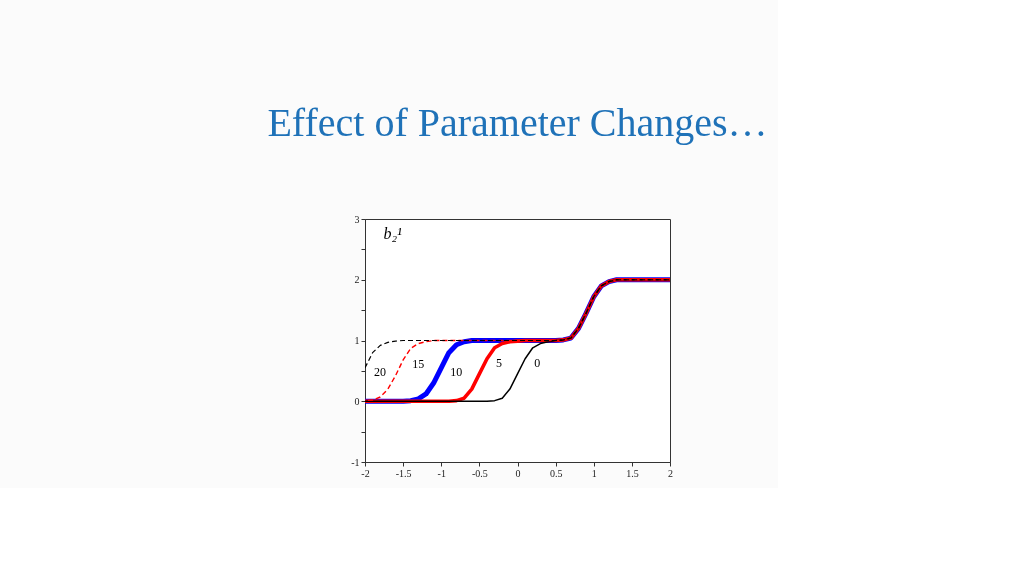 Image resolution: width=1024 pixels, height=576 pixels. I want to click on series-label: 5, so click(499, 362).